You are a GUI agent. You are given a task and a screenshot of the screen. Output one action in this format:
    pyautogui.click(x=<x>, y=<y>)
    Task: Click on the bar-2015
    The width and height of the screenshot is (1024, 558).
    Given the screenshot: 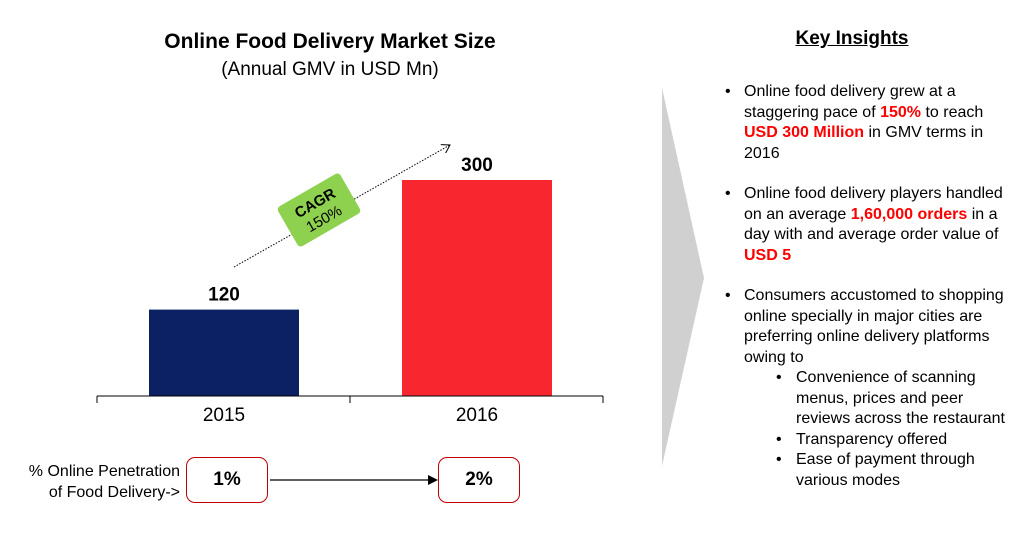 What is the action you would take?
    pyautogui.click(x=224, y=352)
    